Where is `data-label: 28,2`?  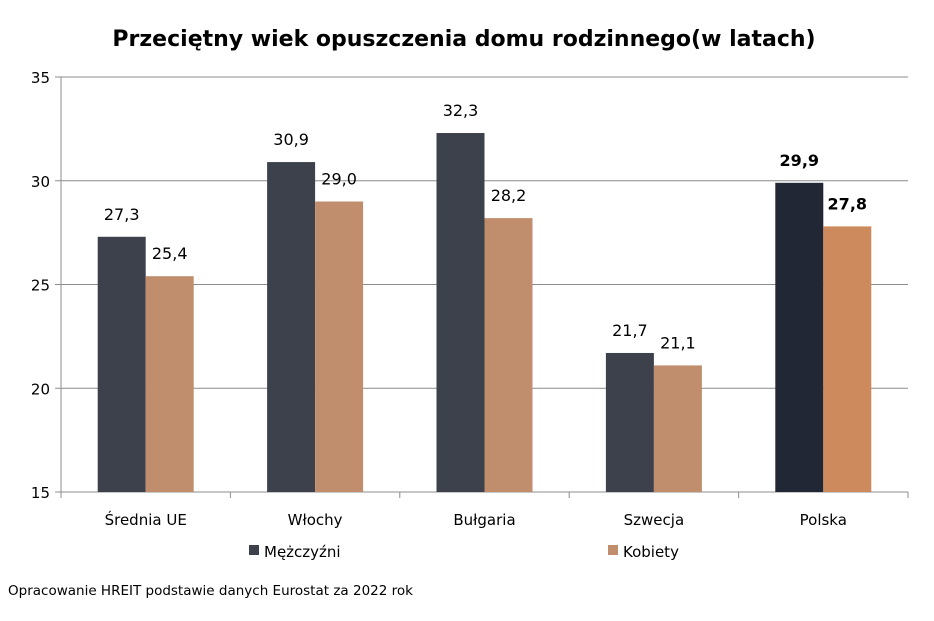 data-label: 28,2 is located at coordinates (509, 195).